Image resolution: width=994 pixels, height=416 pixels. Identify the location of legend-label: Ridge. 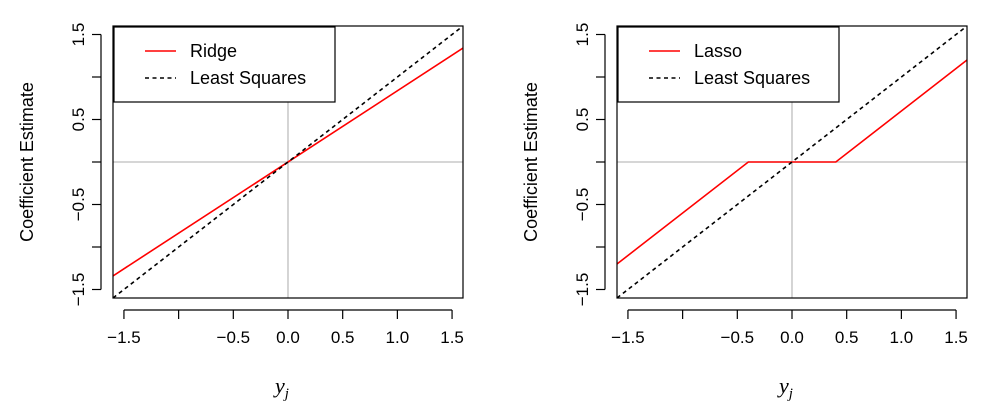
(213, 51).